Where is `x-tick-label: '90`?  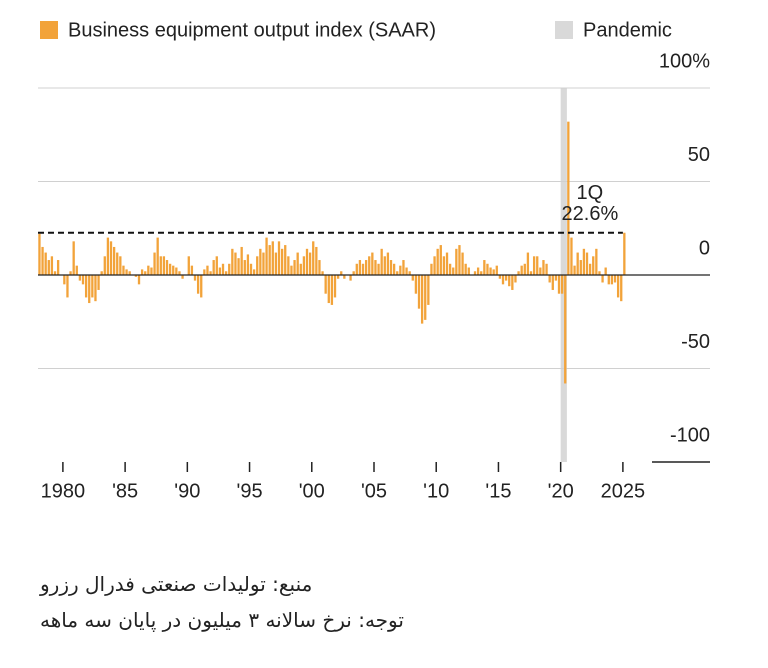
x-tick-label: '90 is located at coordinates (187, 491).